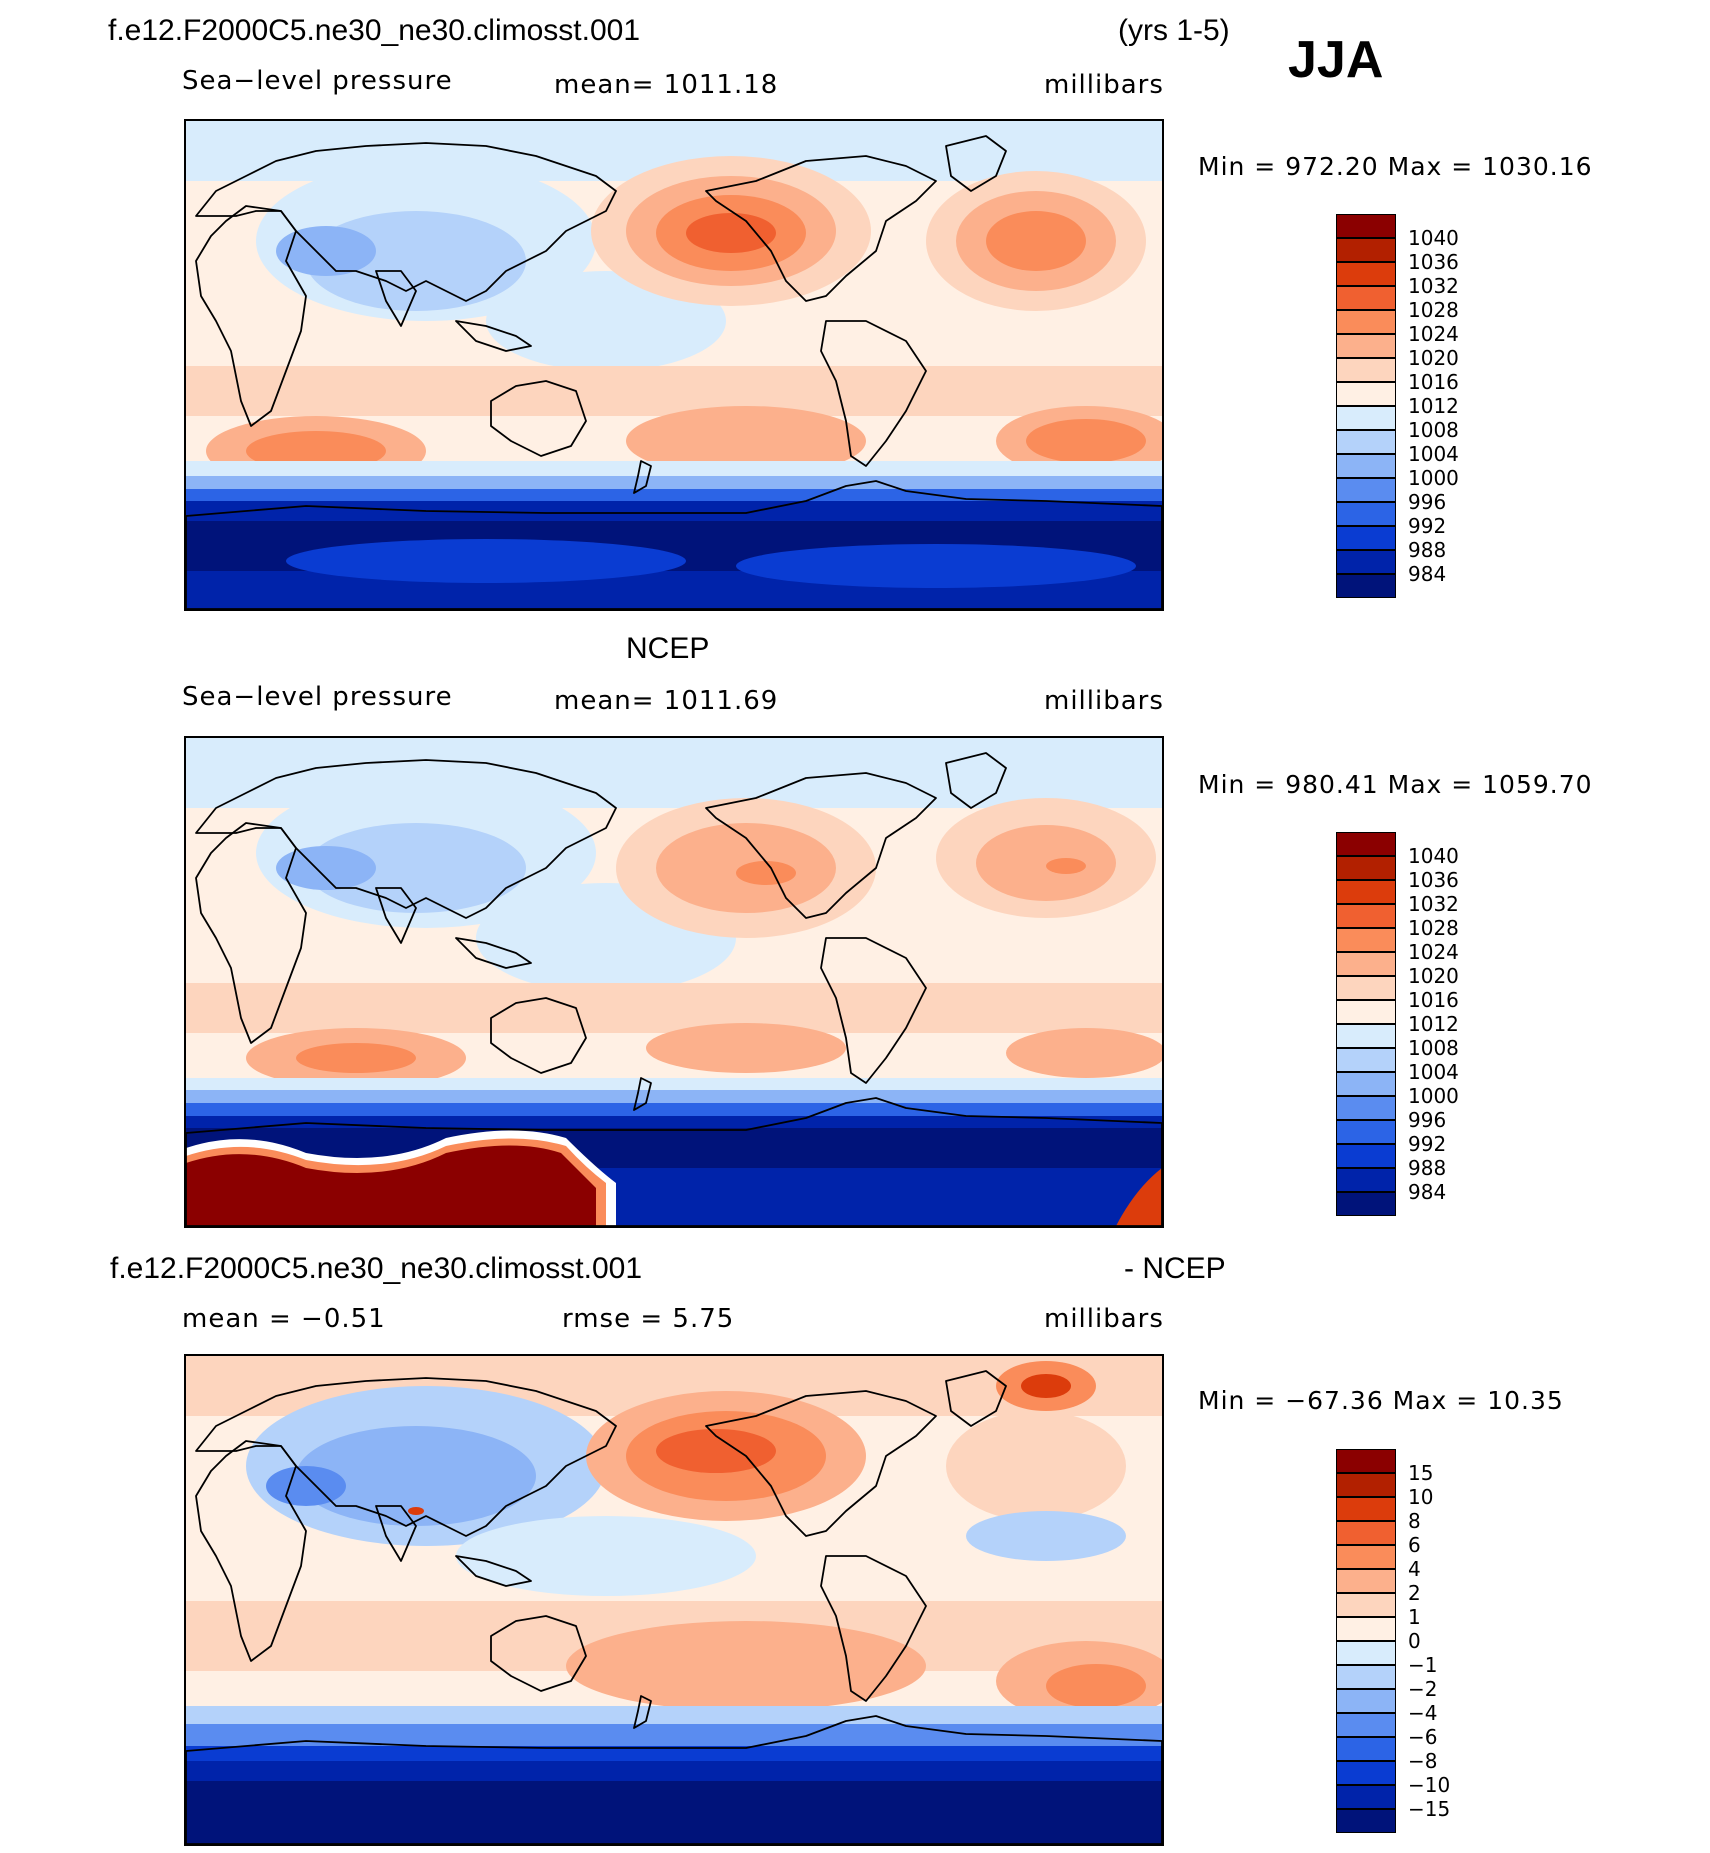 The image size is (1710, 1853). What do you see at coordinates (317, 81) in the screenshot?
I see `panel1-variable: Sea−level pressure` at bounding box center [317, 81].